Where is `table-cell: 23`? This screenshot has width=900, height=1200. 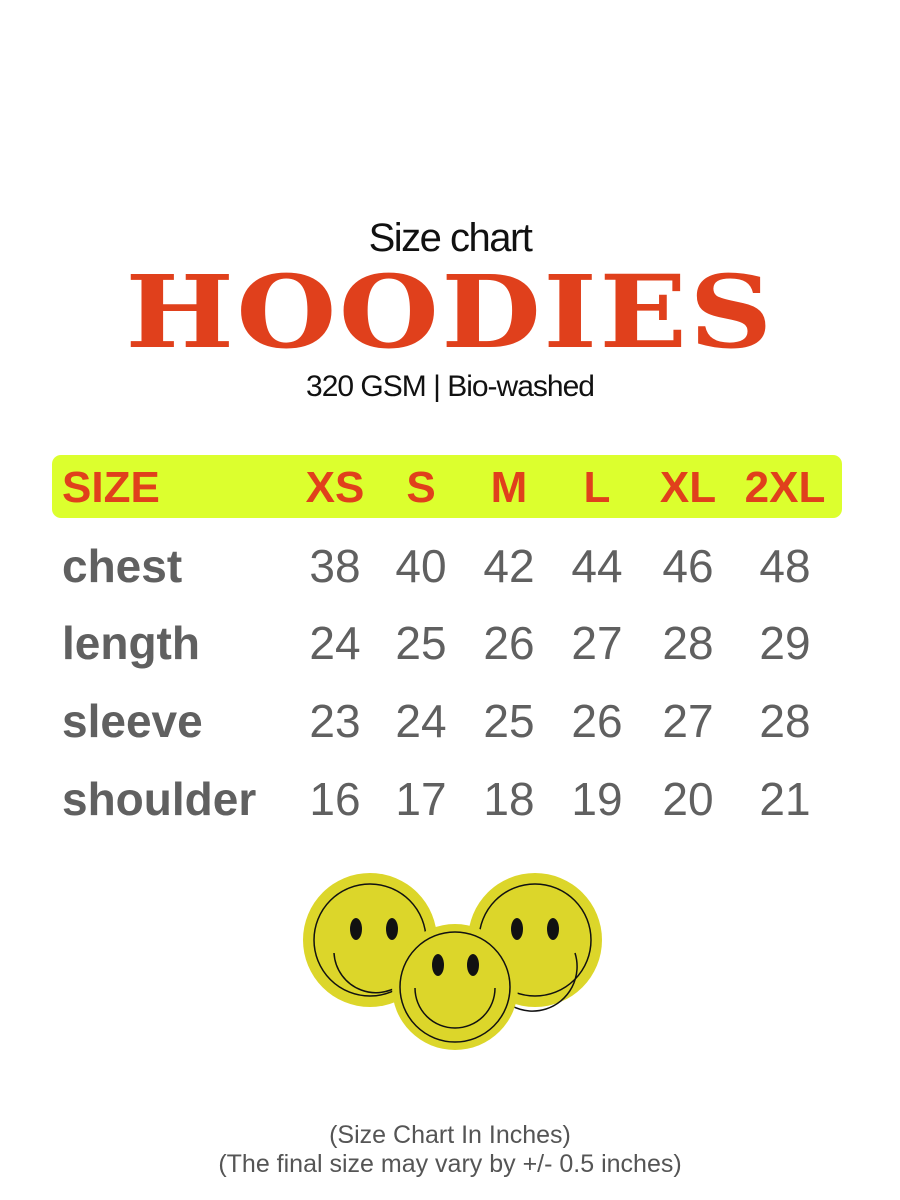
table-cell: 23 is located at coordinates (335, 721).